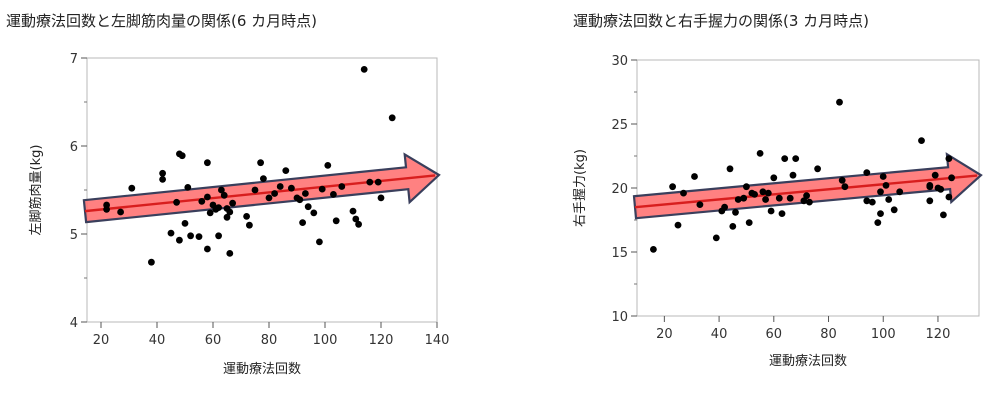 This screenshot has height=414, width=1001. I want to click on y-tick-label: 5, so click(74, 235).